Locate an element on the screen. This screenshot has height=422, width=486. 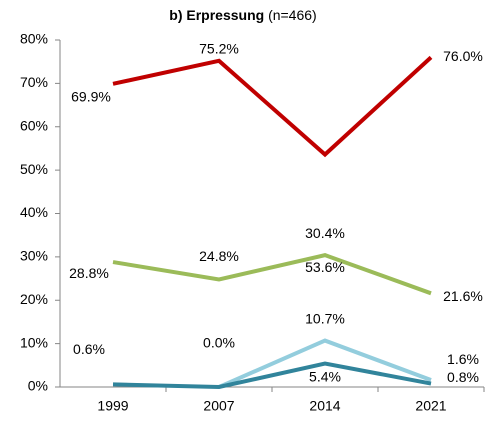
data-label: 53.6% is located at coordinates (325, 267).